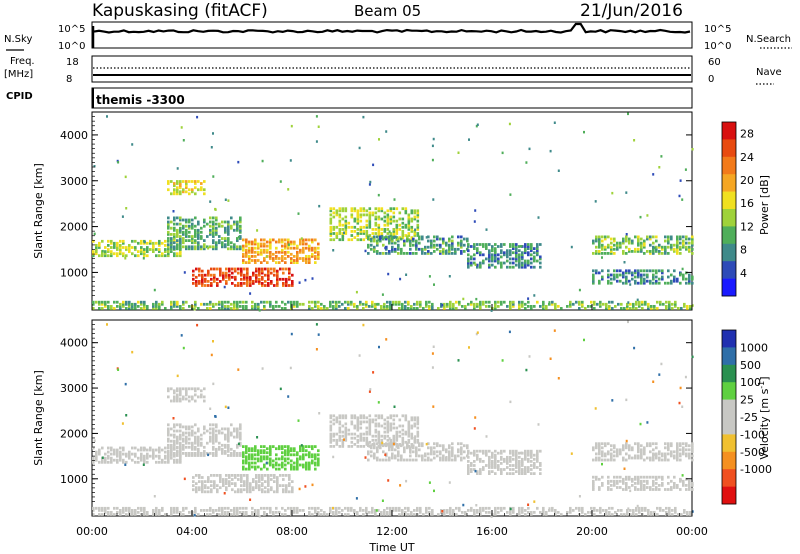 The height and width of the screenshot is (554, 800). Describe the element at coordinates (714, 62) in the screenshot. I see `nave-tick-top: 60` at that location.